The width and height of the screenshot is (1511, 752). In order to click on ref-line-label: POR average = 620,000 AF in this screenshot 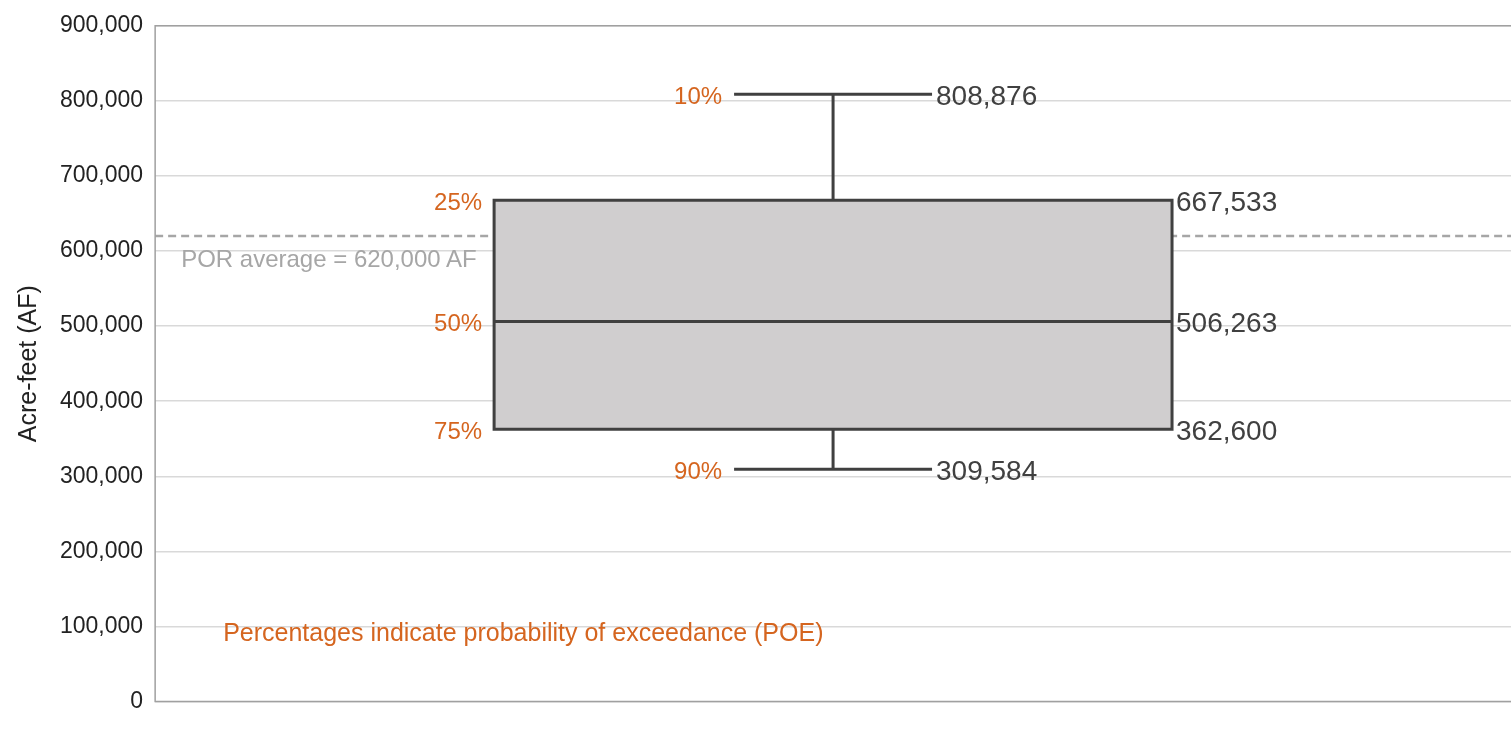, I will do `click(329, 258)`.